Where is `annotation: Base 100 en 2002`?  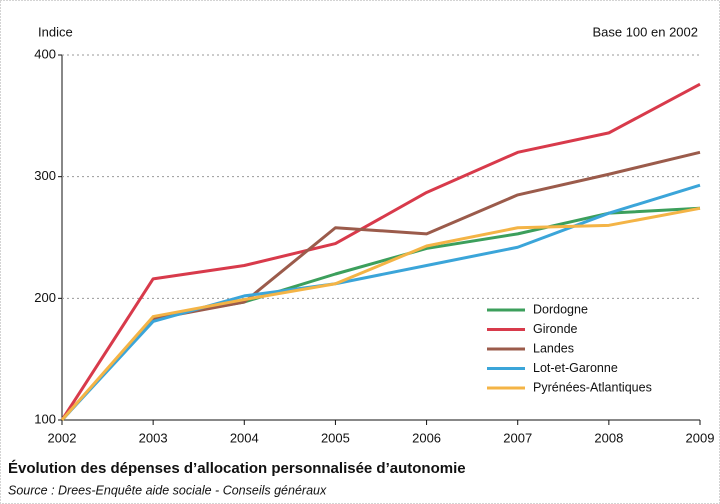
annotation: Base 100 en 2002 is located at coordinates (645, 31).